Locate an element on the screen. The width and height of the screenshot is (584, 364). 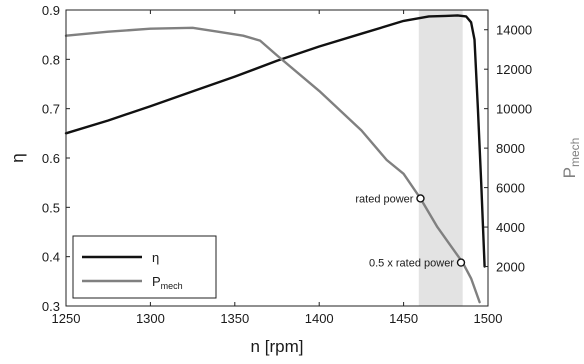
y-tick-right-label: 4000 is located at coordinates (510, 227).